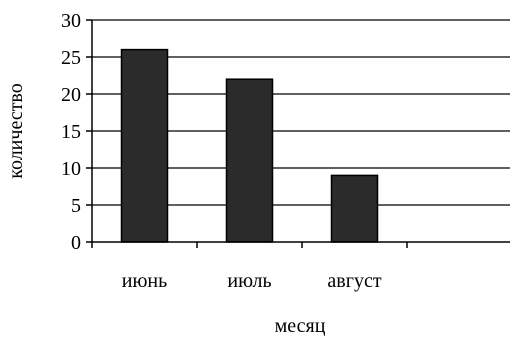  Describe the element at coordinates (71, 169) in the screenshot. I see `y-tick-label: 10` at that location.